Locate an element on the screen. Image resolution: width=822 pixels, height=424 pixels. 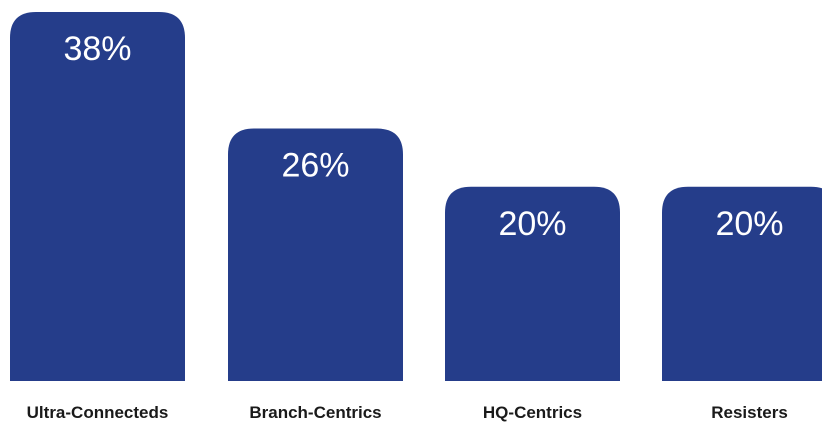
bar-value-label: 26% is located at coordinates (315, 166).